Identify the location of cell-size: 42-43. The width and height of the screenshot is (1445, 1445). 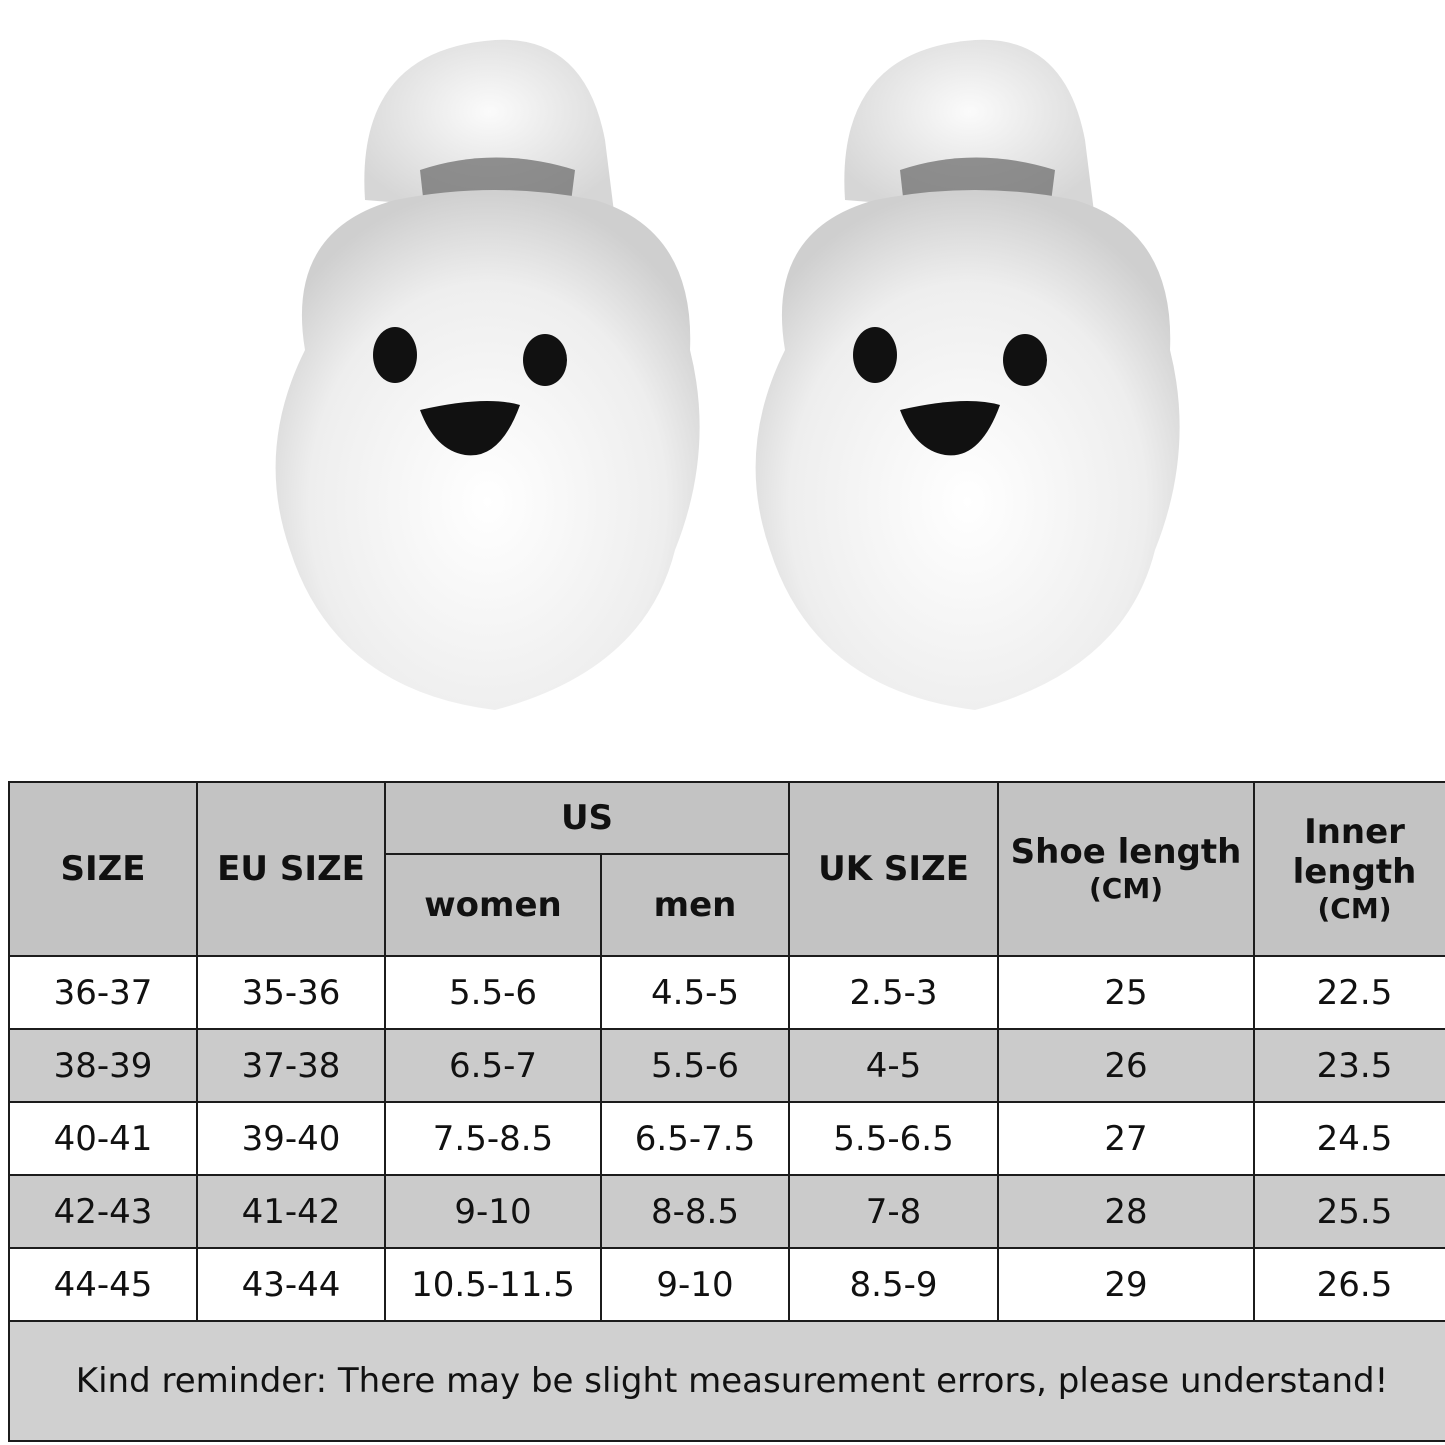
(103, 1211).